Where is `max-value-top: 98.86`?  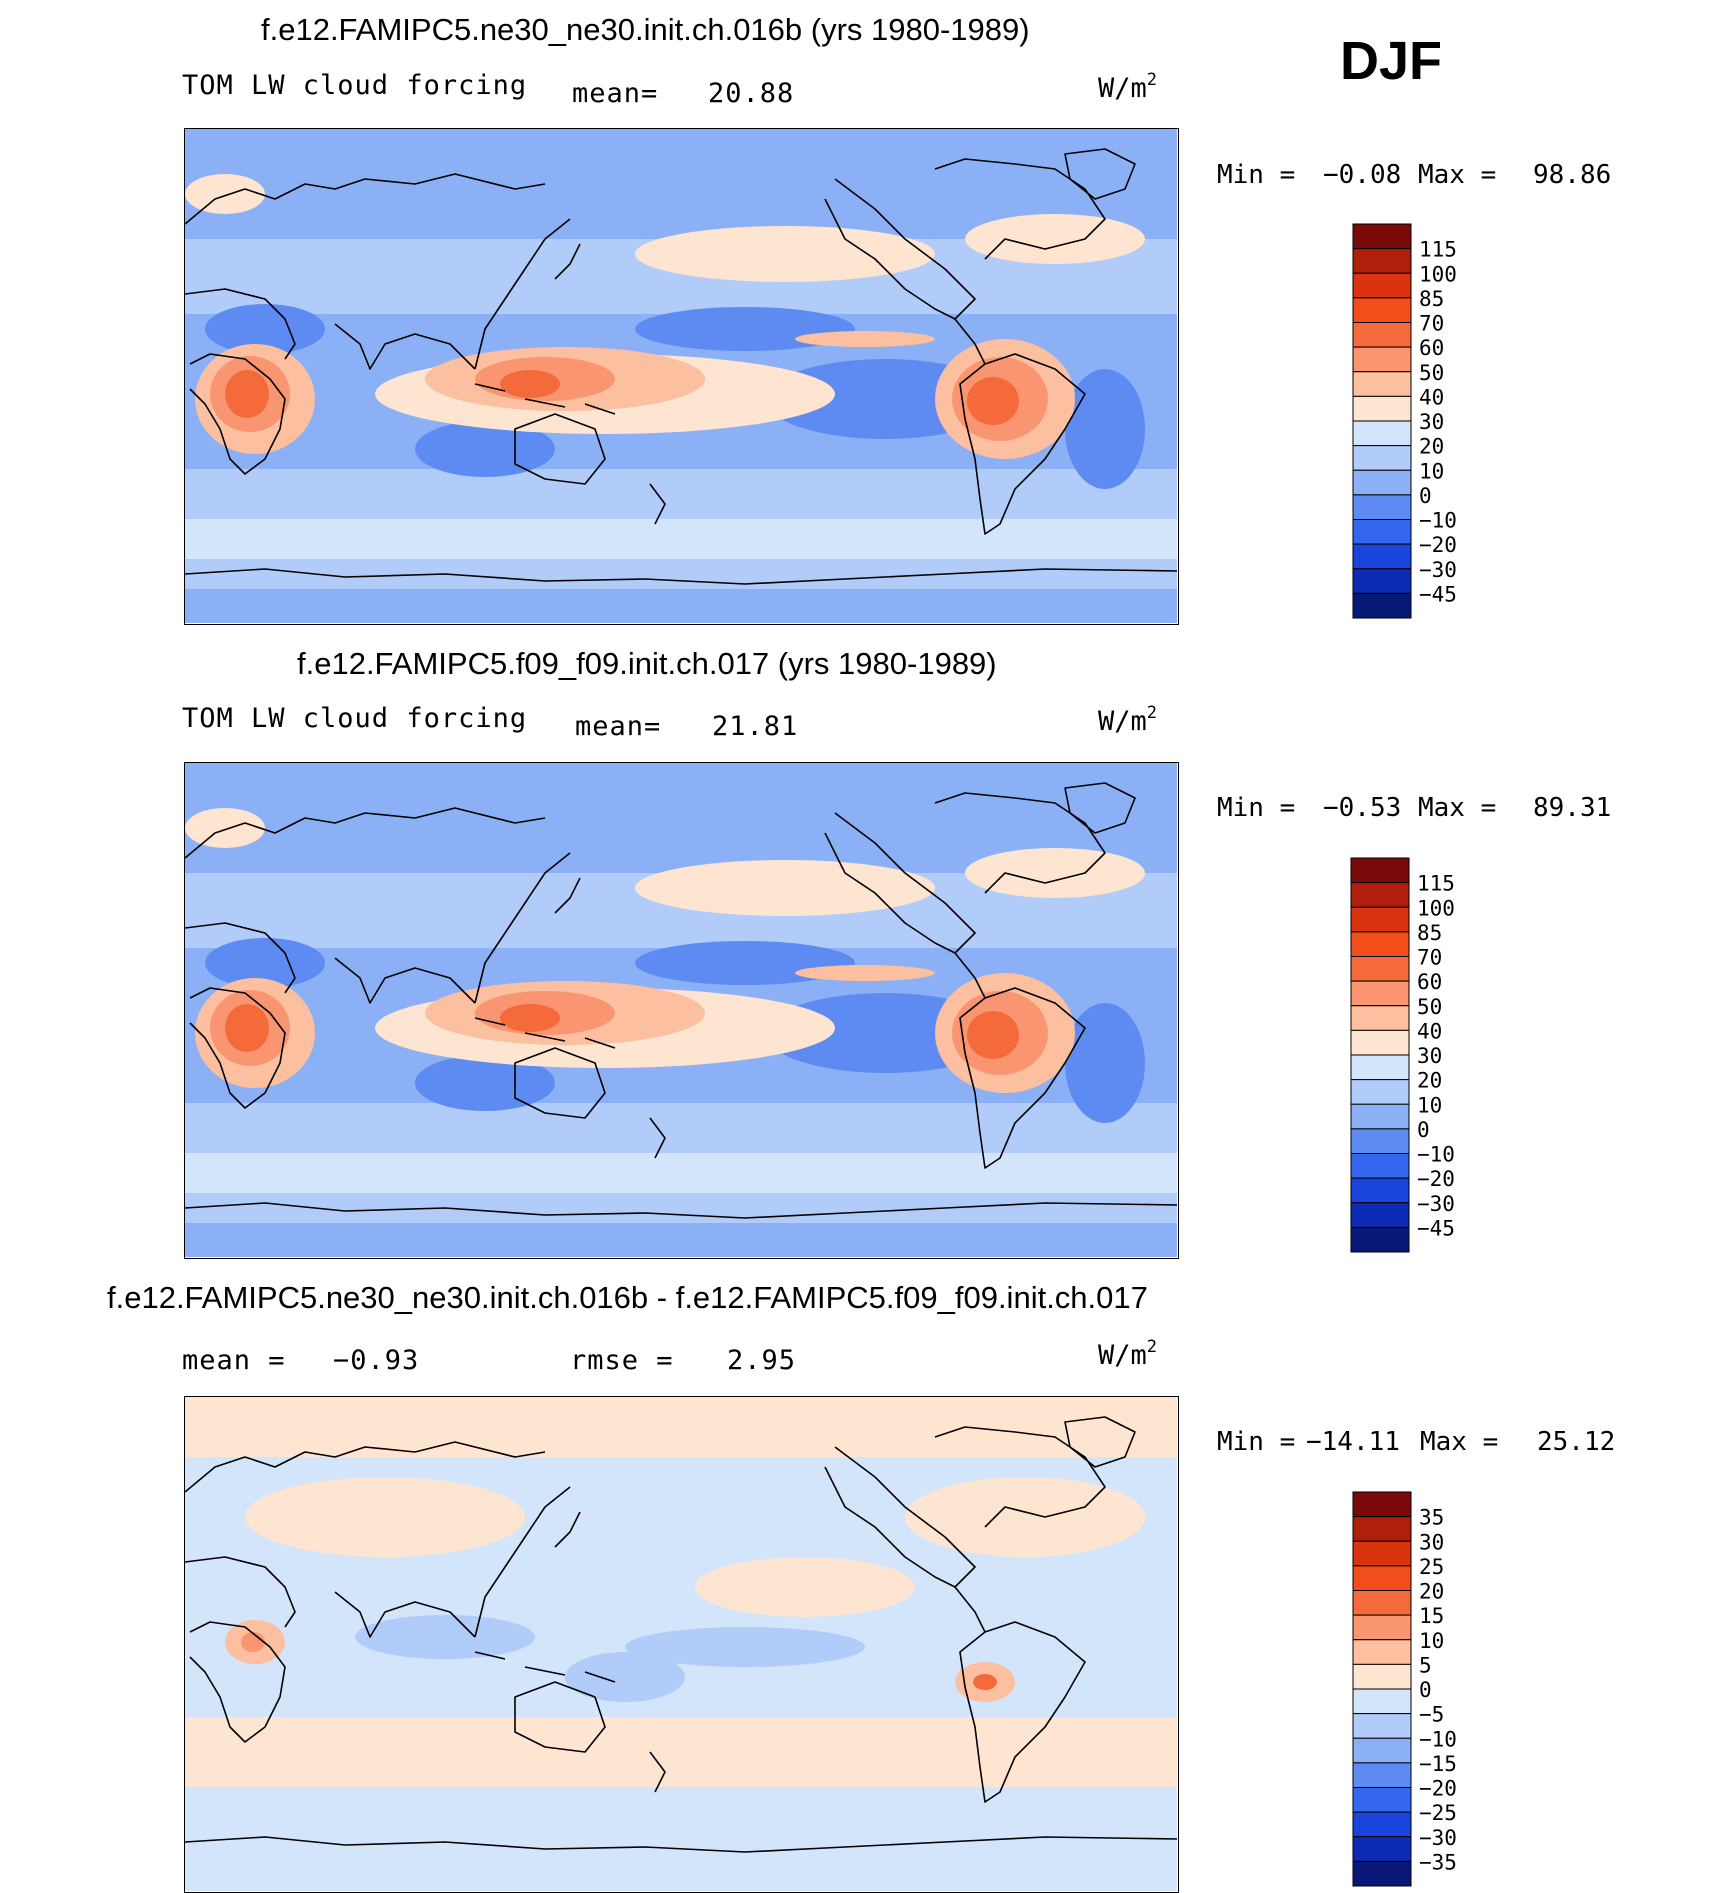
max-value-top: 98.86 is located at coordinates (1572, 175).